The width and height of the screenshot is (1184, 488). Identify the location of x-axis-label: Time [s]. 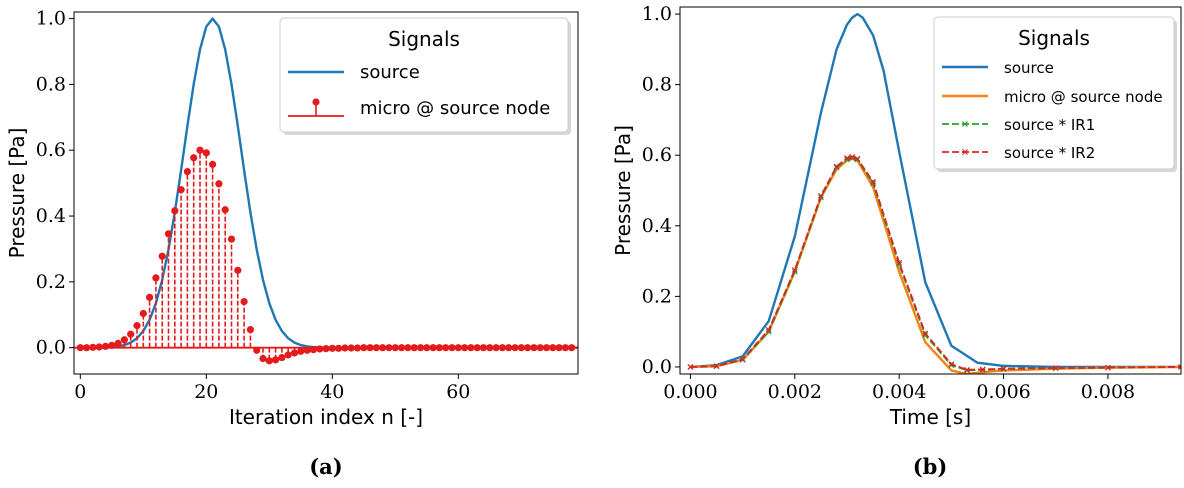
(930, 417).